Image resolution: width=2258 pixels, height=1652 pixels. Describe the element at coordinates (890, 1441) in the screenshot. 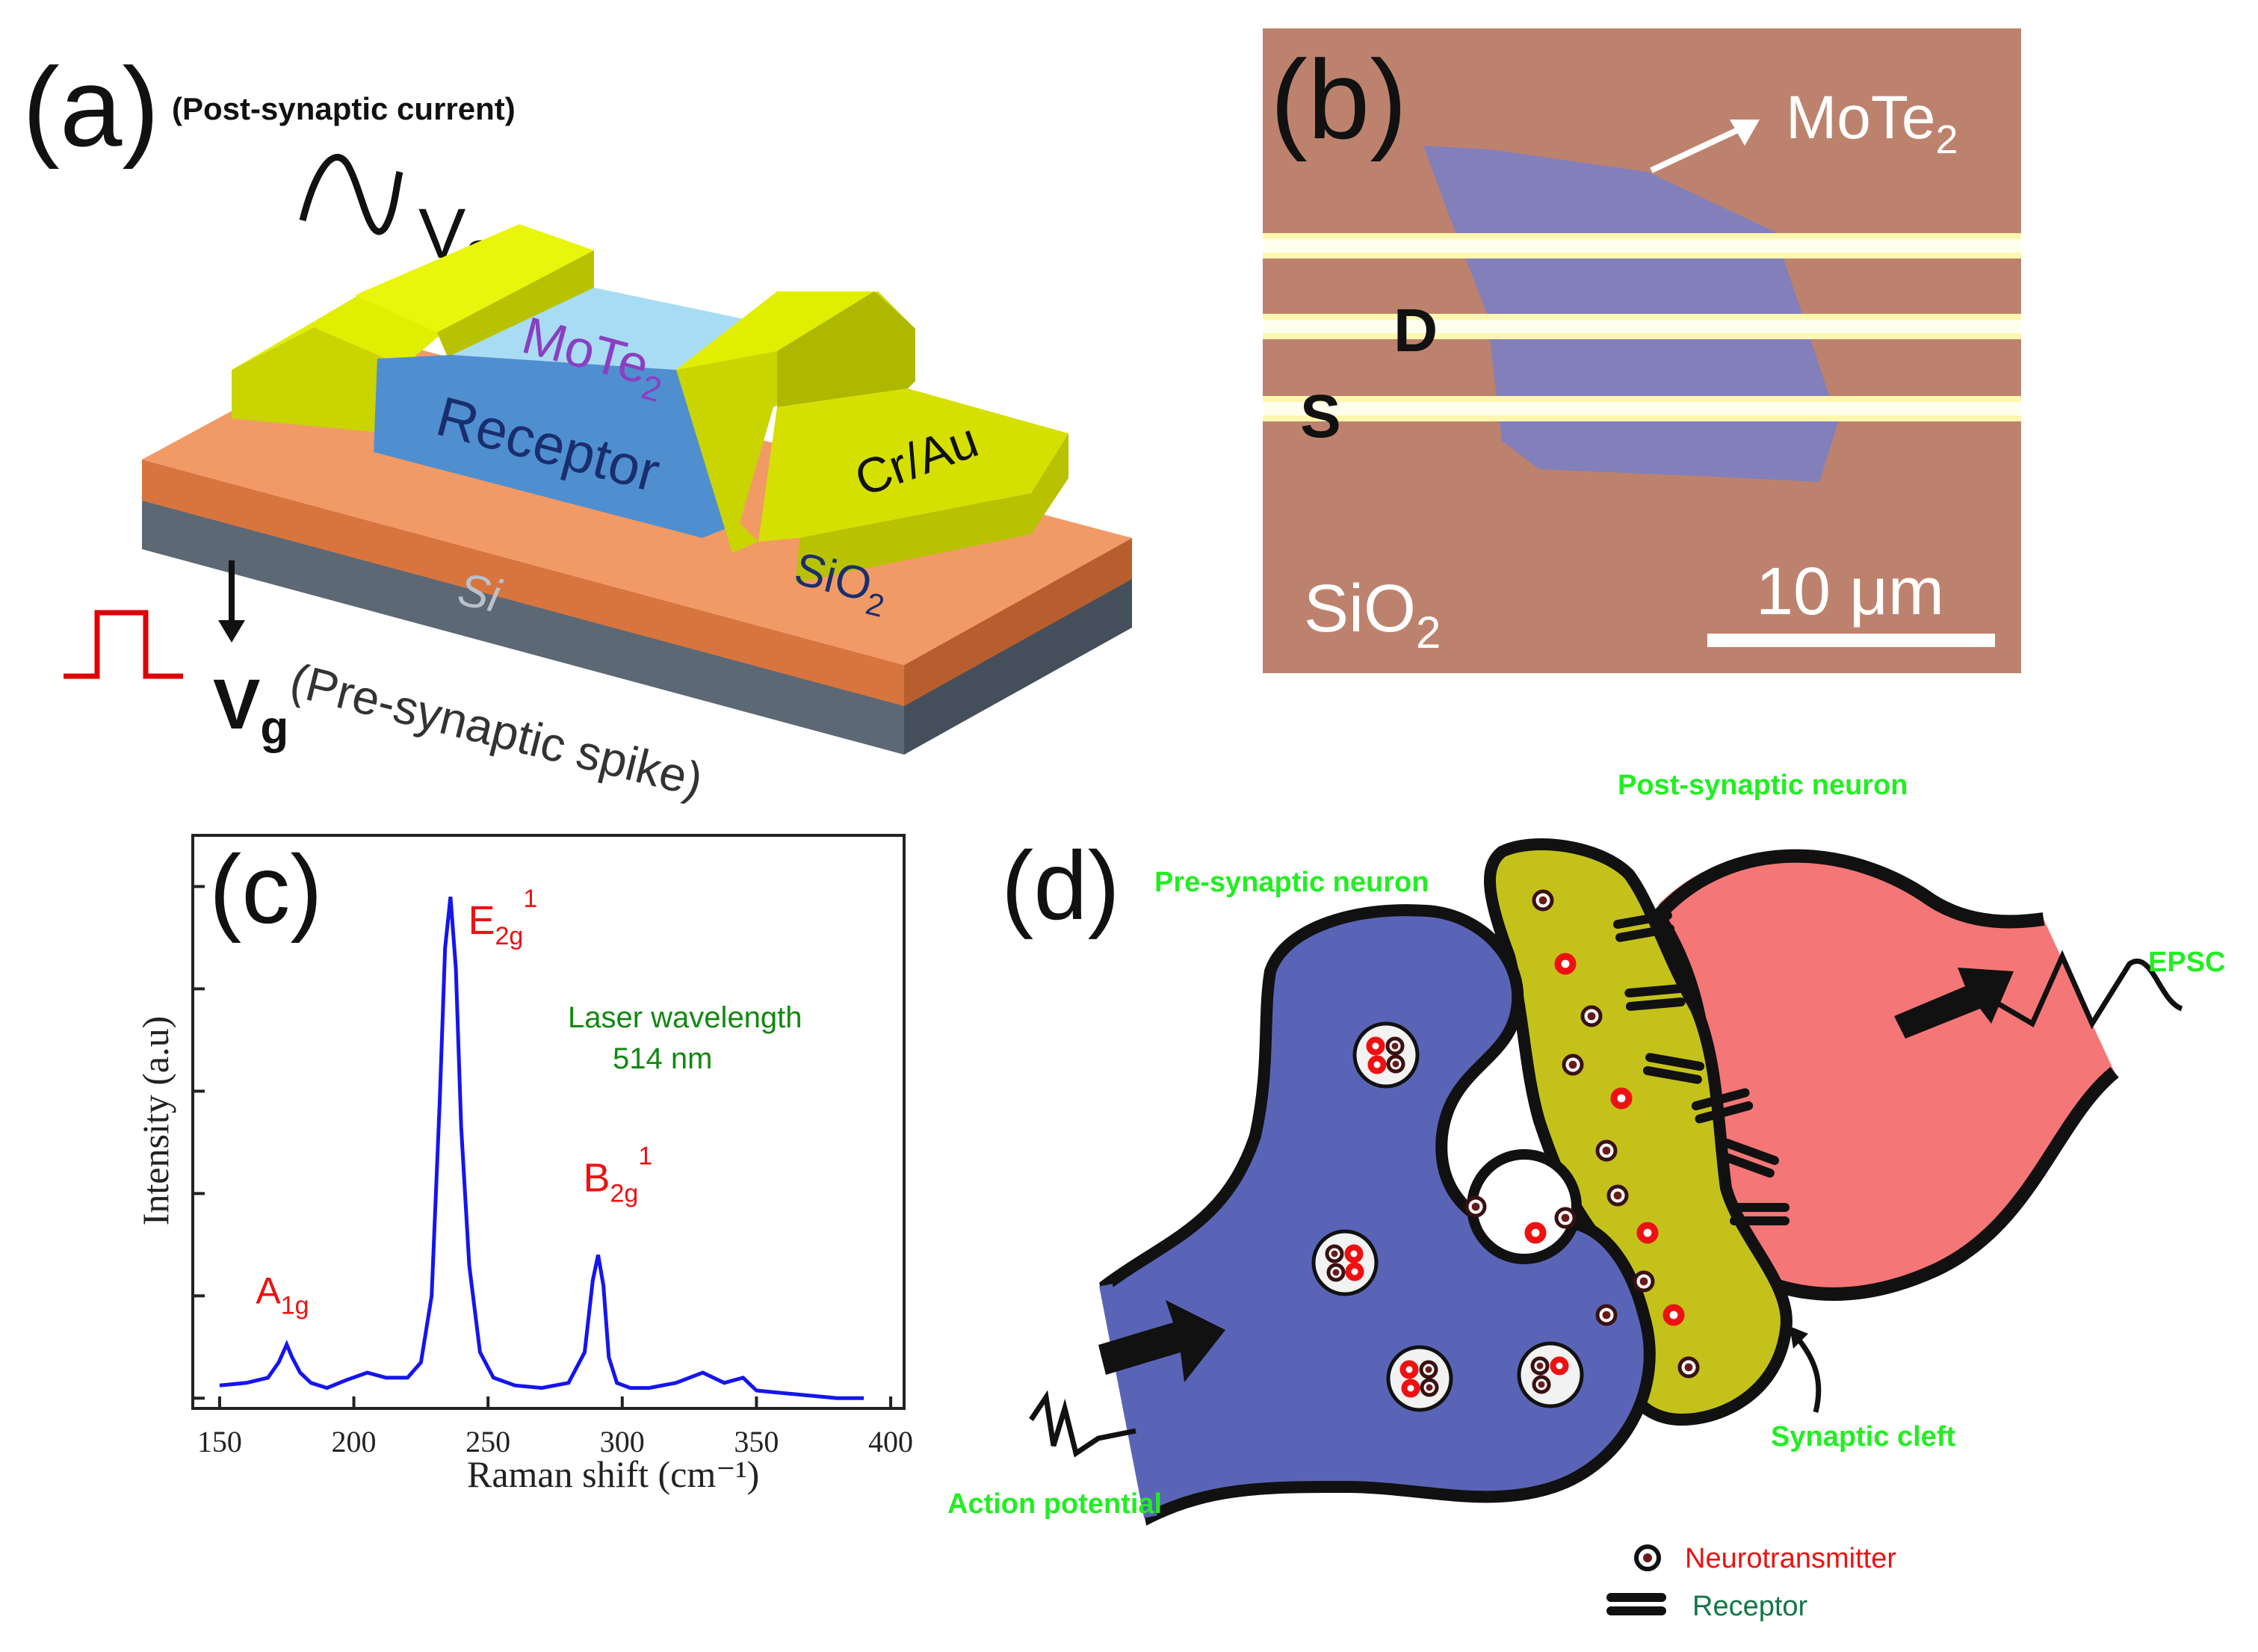

I see `x-tick-label: 400` at that location.